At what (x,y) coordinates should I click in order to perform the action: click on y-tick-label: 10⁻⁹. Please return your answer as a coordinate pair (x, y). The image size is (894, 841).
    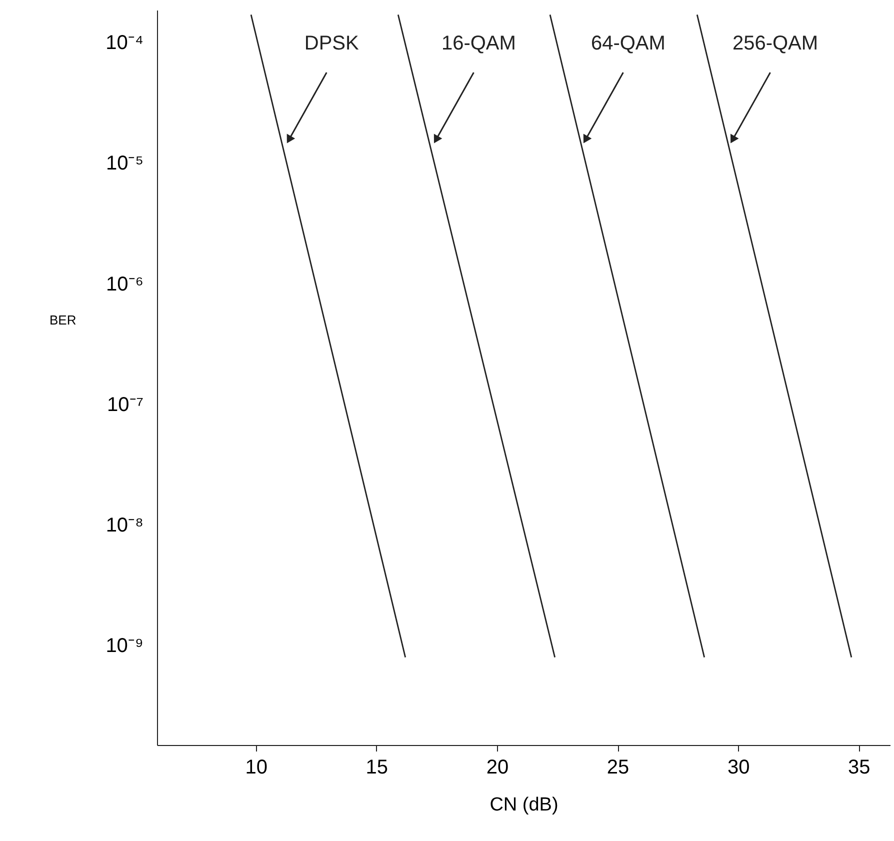
    Looking at the image, I should click on (125, 646).